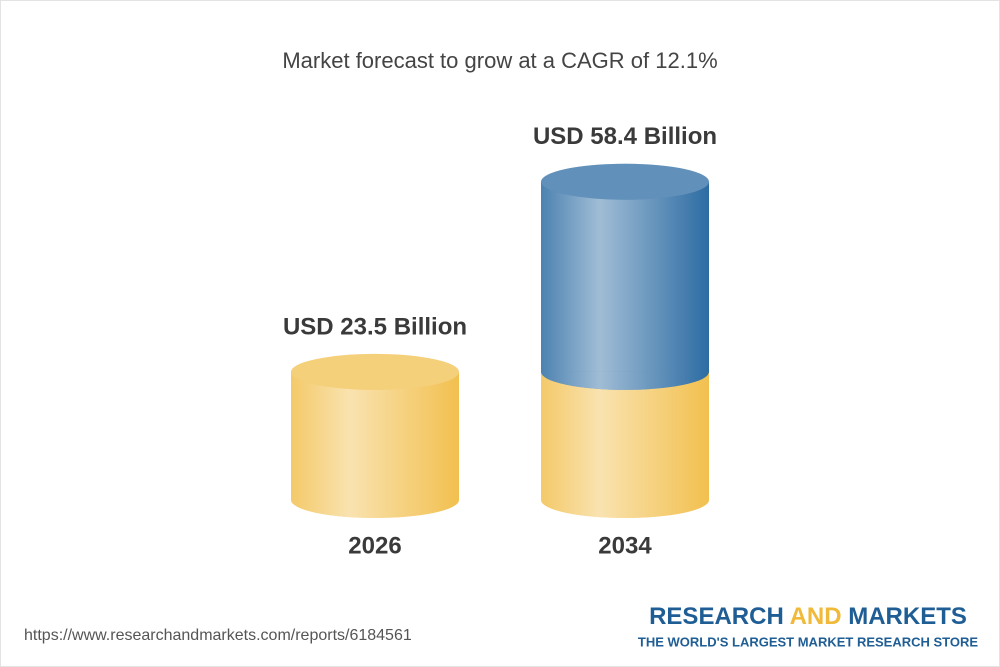 The width and height of the screenshot is (1000, 667). What do you see at coordinates (816, 616) in the screenshot?
I see `brand-part: AND` at bounding box center [816, 616].